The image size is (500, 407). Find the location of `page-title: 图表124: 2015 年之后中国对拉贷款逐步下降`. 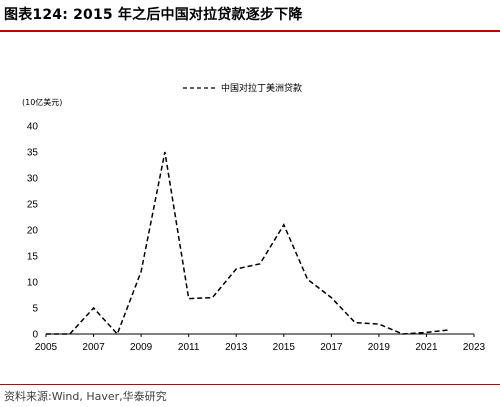

page-title: 图表124: 2015 年之后中国对拉贷款逐步下降 is located at coordinates (153, 15).